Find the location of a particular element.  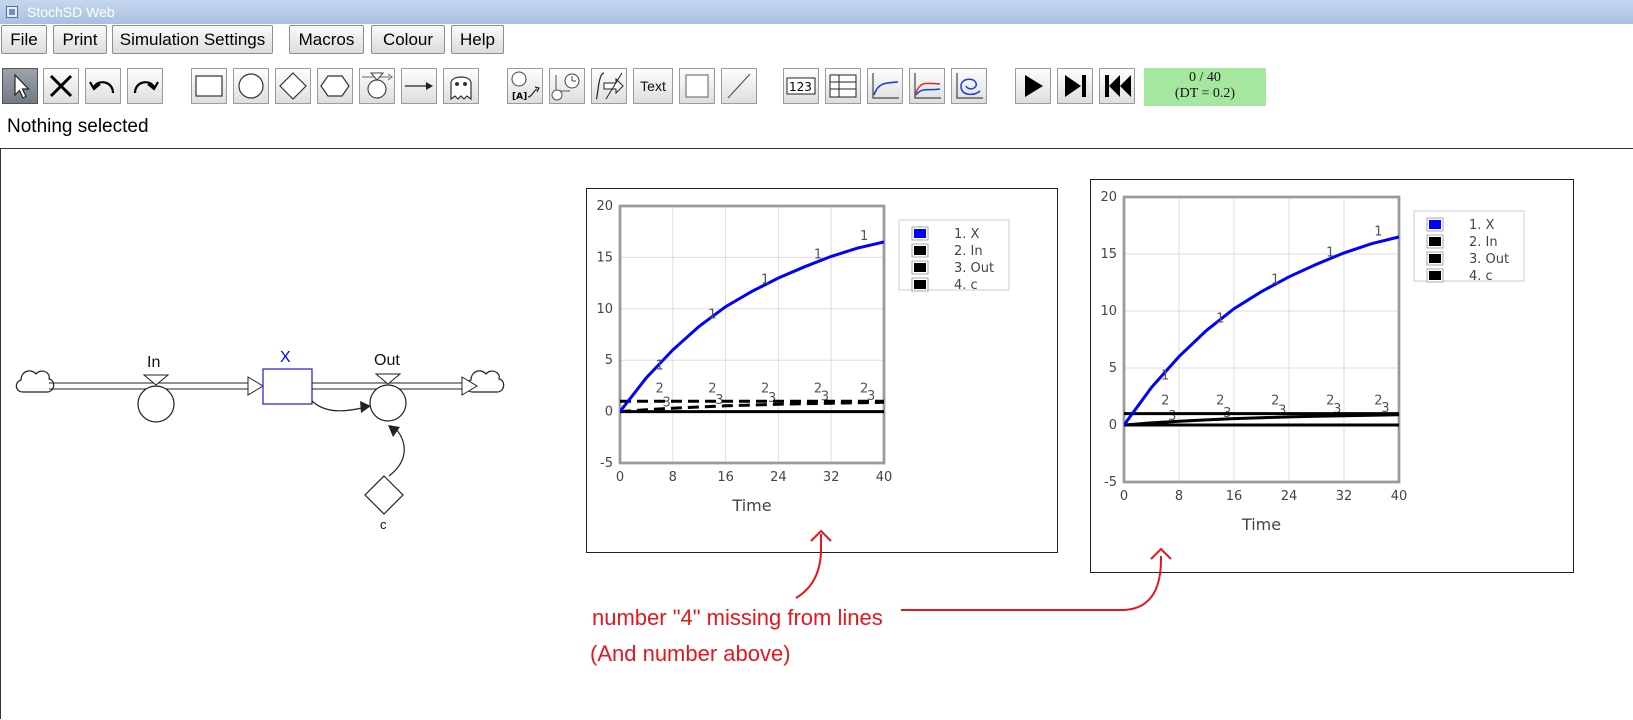

compare-plot-tool-button is located at coordinates (927, 86).